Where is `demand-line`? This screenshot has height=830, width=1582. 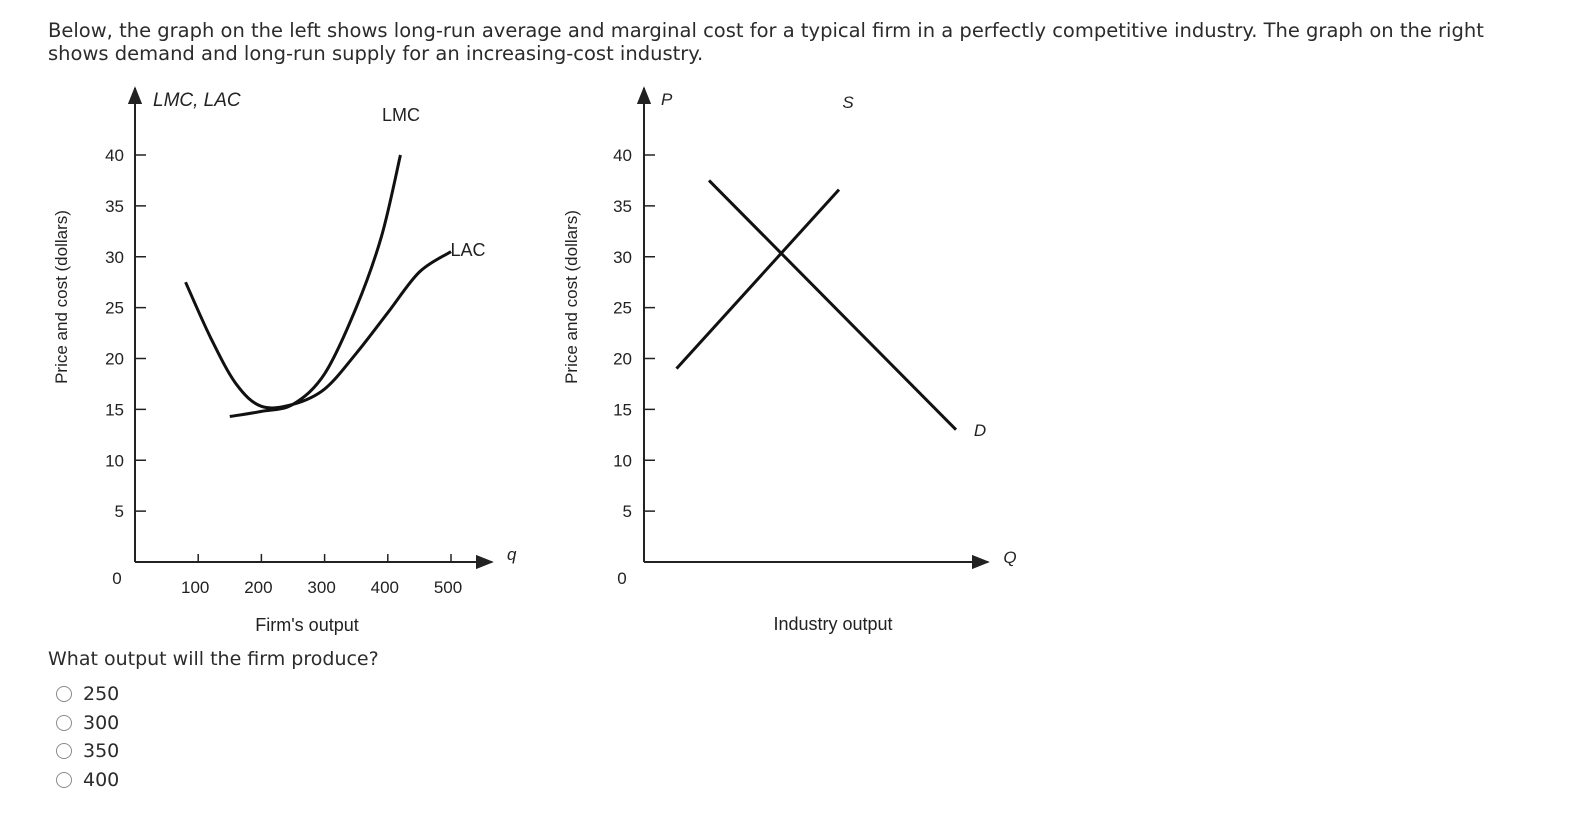
demand-line is located at coordinates (832, 305).